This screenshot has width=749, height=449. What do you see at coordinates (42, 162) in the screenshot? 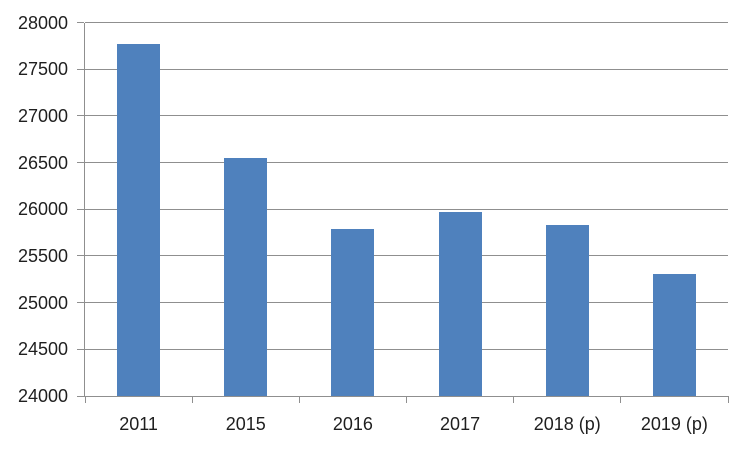
I see `y-tick-label-26500: 26500` at bounding box center [42, 162].